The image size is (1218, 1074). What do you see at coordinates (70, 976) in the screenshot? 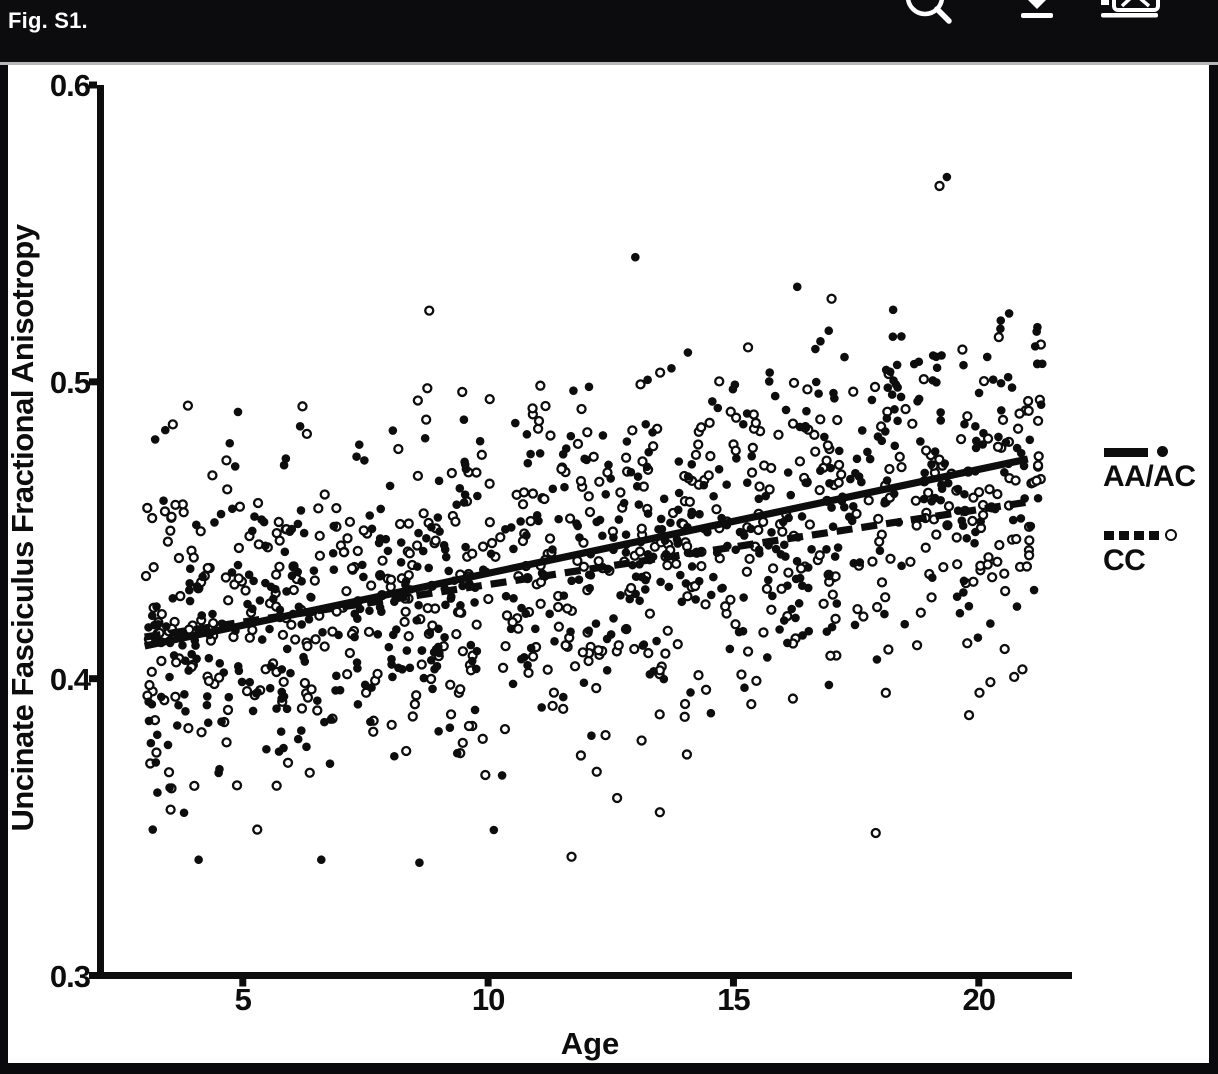
I see `y-tick-label: 0.3` at bounding box center [70, 976].